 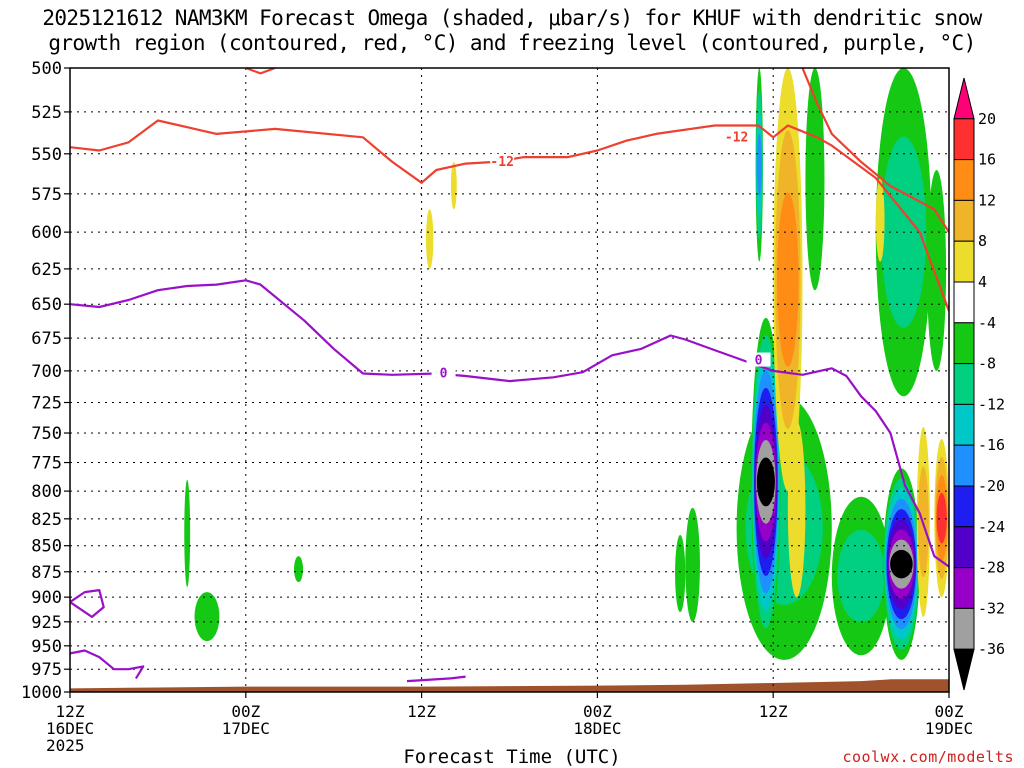 I want to click on y-tick-label: 500, so click(x=46, y=69).